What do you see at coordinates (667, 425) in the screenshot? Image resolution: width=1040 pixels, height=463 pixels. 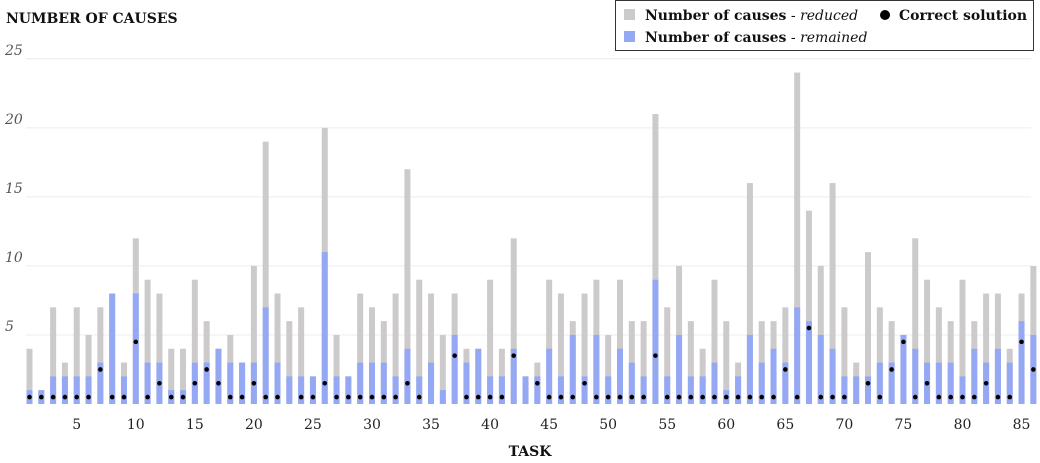 I see `x-tick-label: 55` at bounding box center [667, 425].